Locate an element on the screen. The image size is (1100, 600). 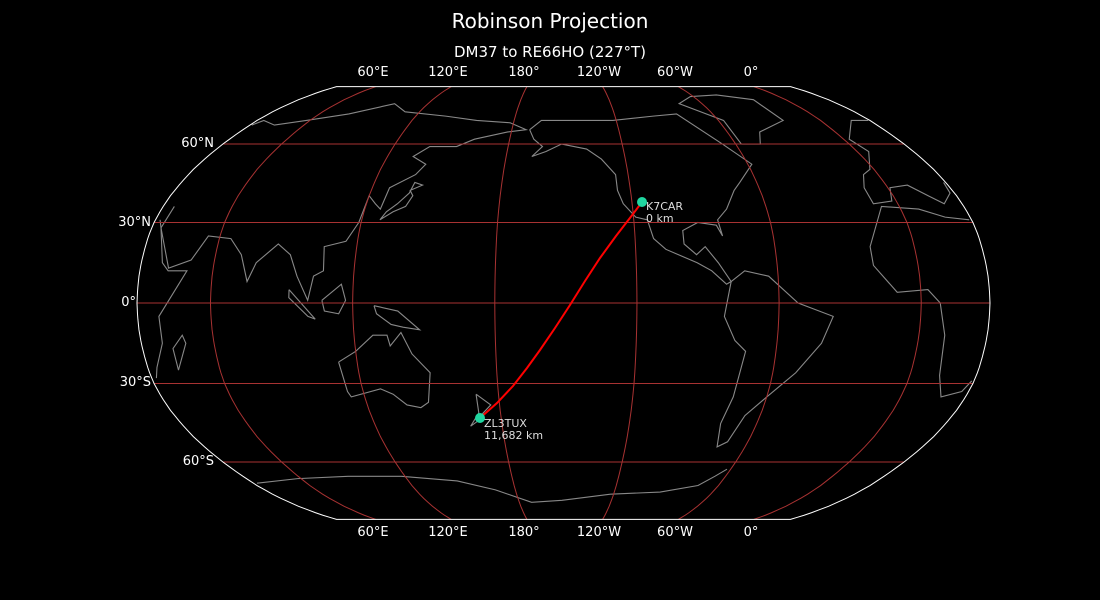
lon-tick-bottom: 60°W is located at coordinates (675, 532).